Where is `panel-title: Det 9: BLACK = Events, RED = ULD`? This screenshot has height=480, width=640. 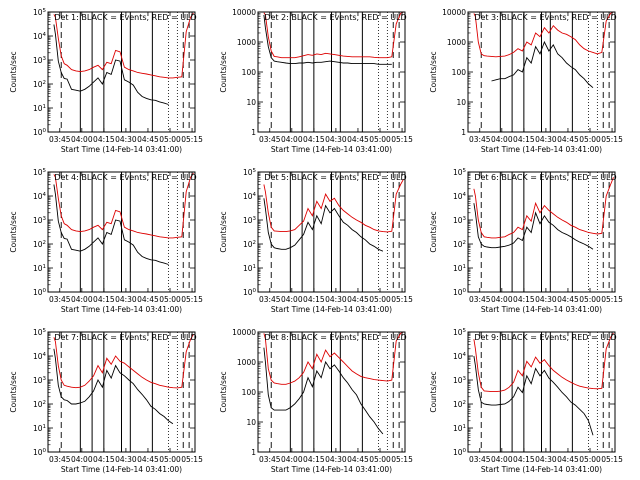 panel-title: Det 9: BLACK = Events, RED = ULD is located at coordinates (545, 337).